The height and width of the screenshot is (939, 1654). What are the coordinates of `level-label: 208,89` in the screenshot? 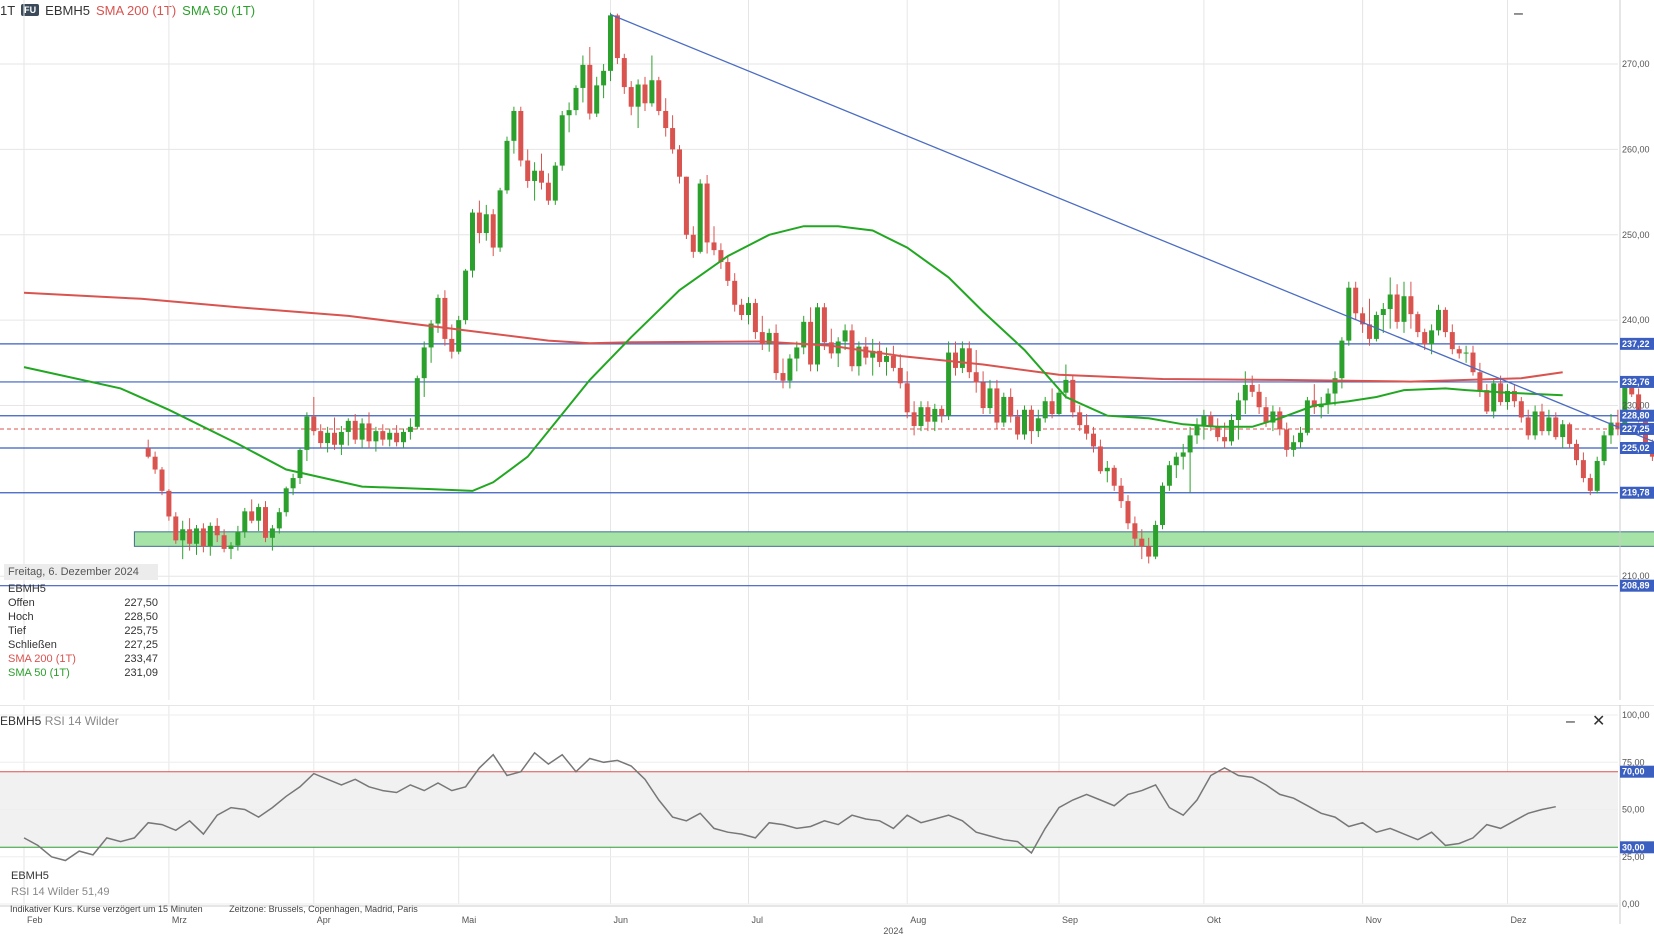 It's located at (1636, 586).